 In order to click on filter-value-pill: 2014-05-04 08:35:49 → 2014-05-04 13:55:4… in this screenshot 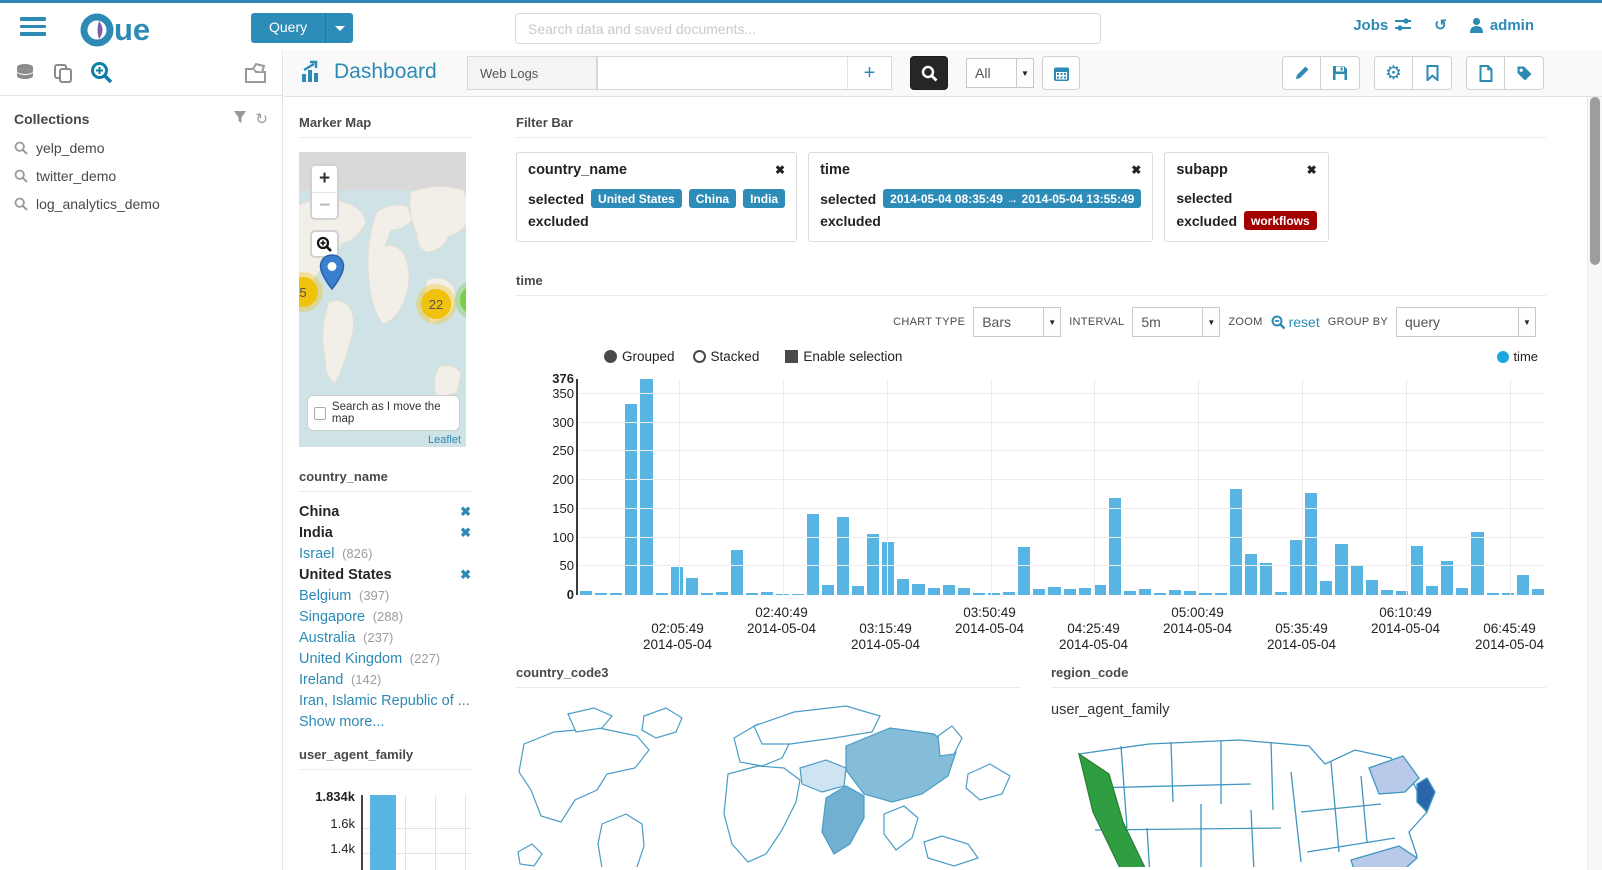, I will do `click(1012, 198)`.